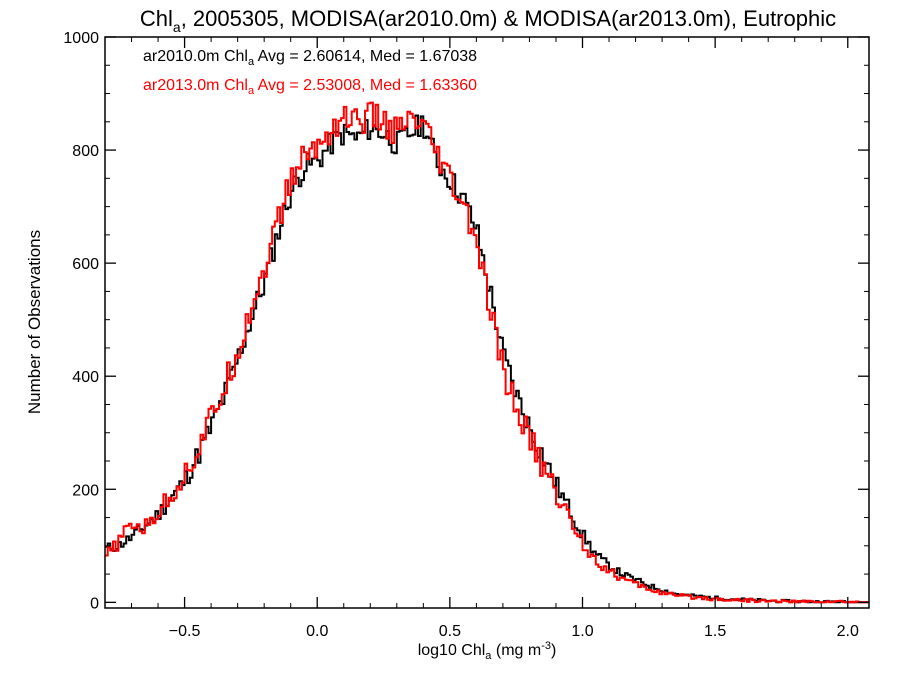  I want to click on y-tick-label: 200, so click(85, 490).